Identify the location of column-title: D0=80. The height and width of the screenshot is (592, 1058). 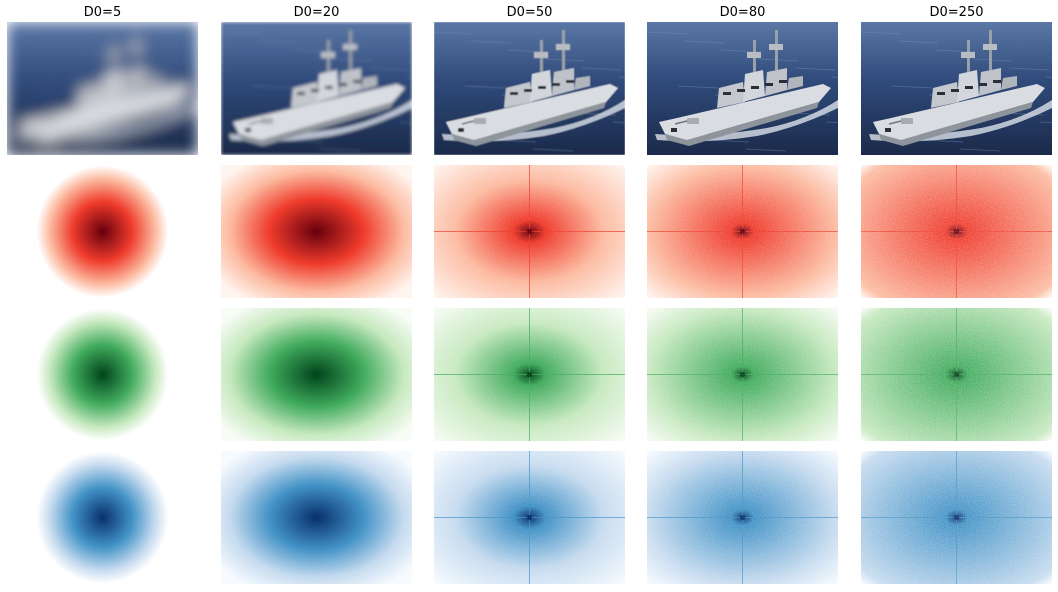
(742, 13).